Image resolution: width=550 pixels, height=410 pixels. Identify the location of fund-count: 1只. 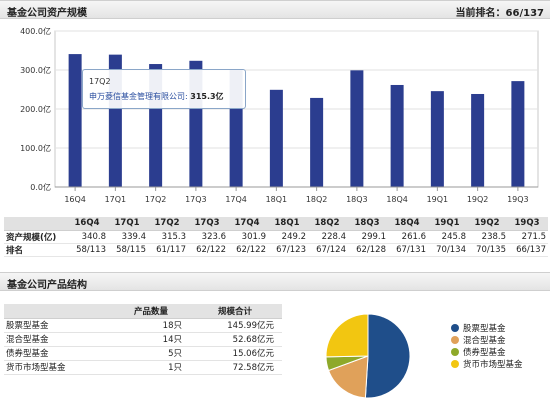
(151, 367).